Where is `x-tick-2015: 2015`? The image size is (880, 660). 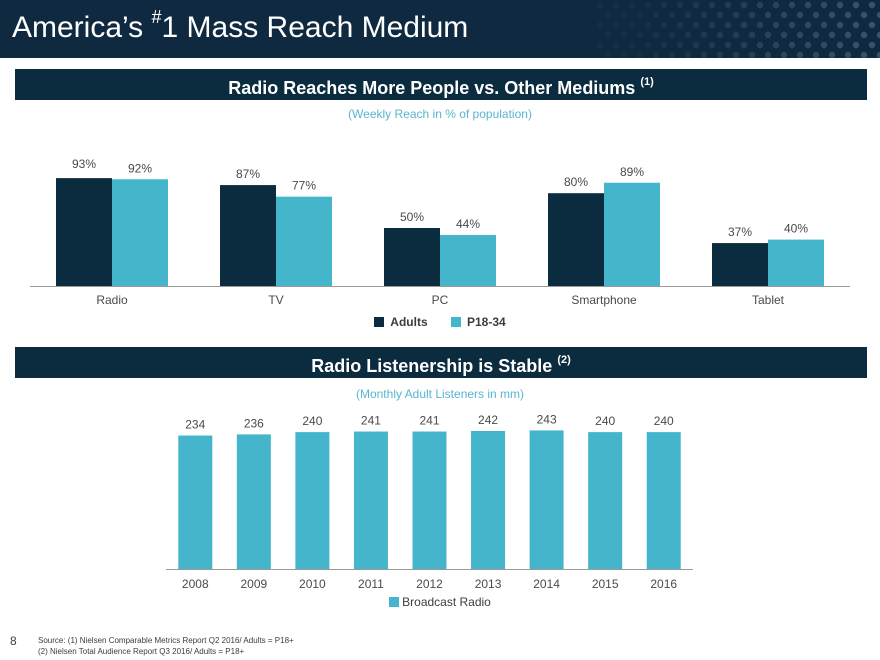 x-tick-2015: 2015 is located at coordinates (605, 584).